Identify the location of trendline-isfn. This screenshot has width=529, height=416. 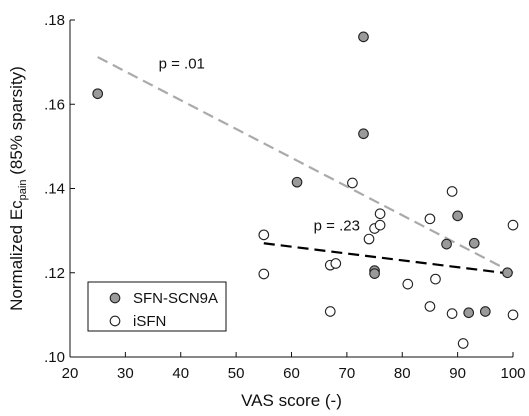
(388, 259).